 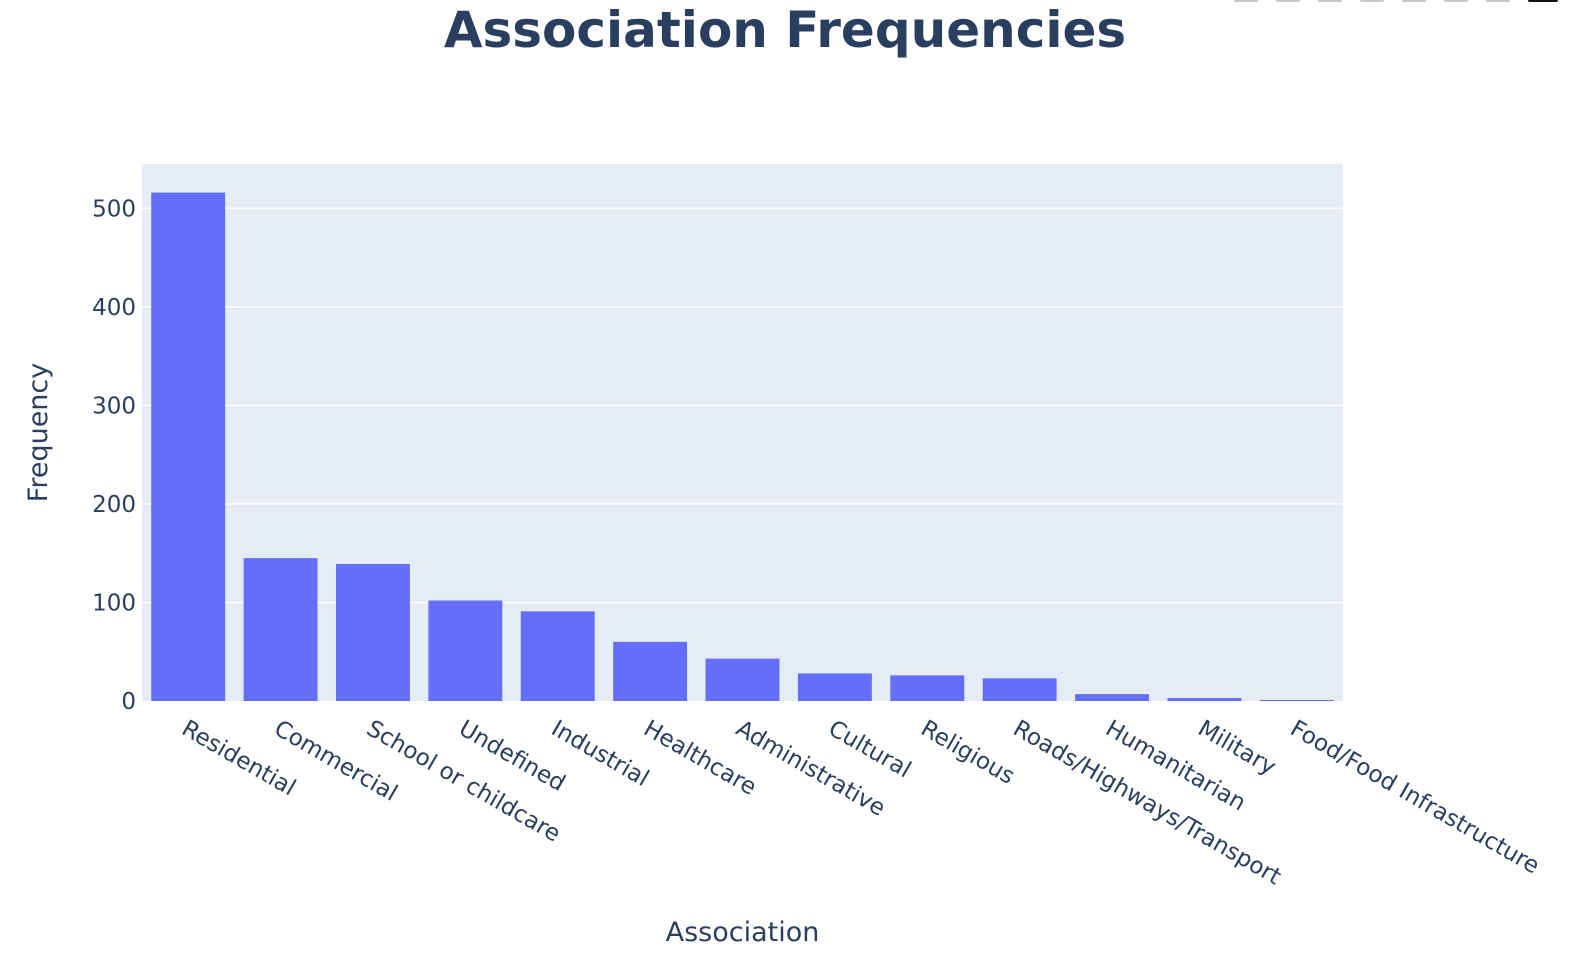 I want to click on modebar, so click(x=1396, y=3).